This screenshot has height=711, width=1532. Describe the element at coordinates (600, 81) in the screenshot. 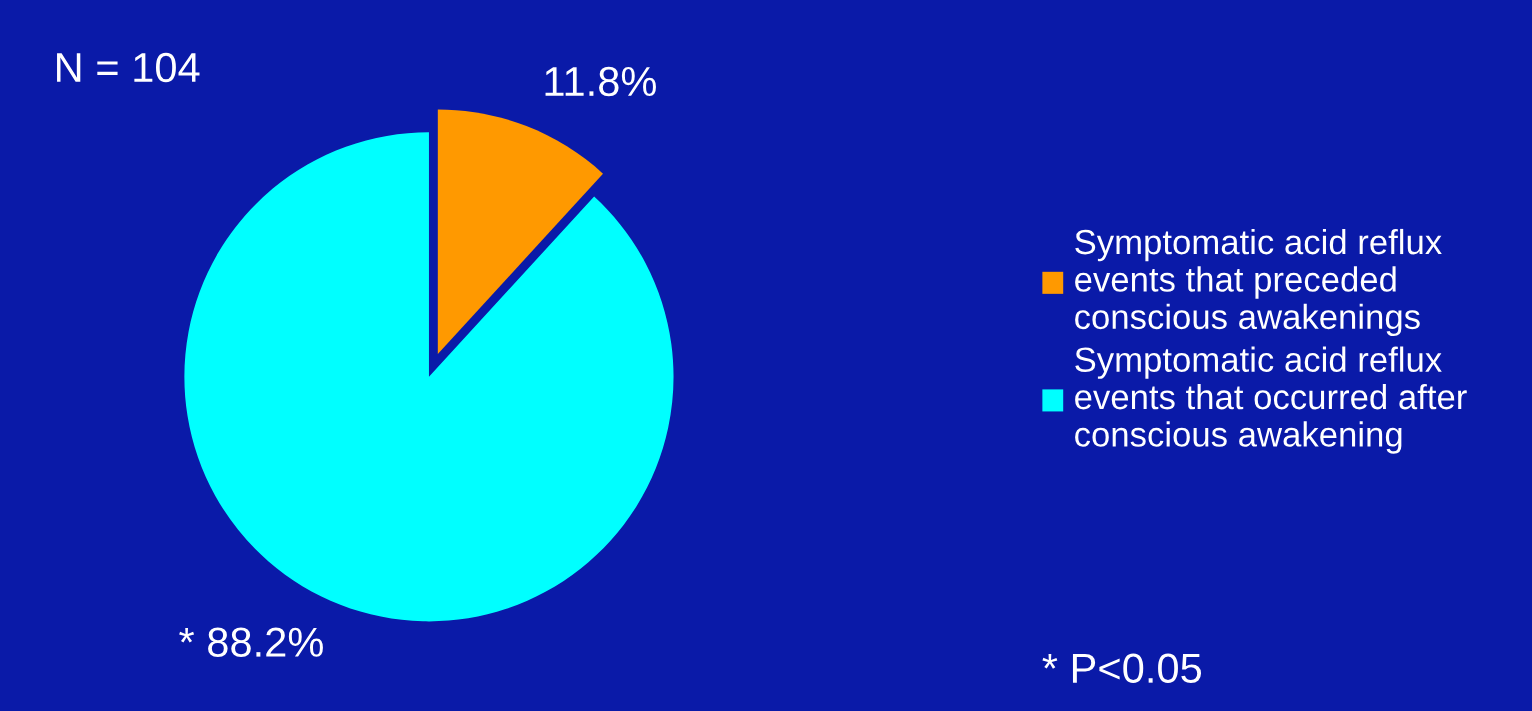

I see `data-label: 11.8%` at that location.